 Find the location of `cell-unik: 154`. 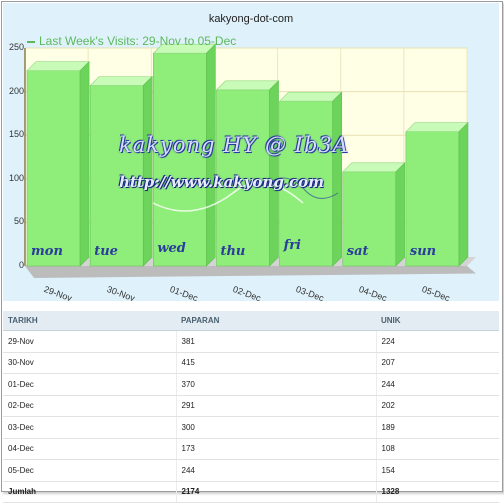

cell-unik: 154 is located at coordinates (437, 470).